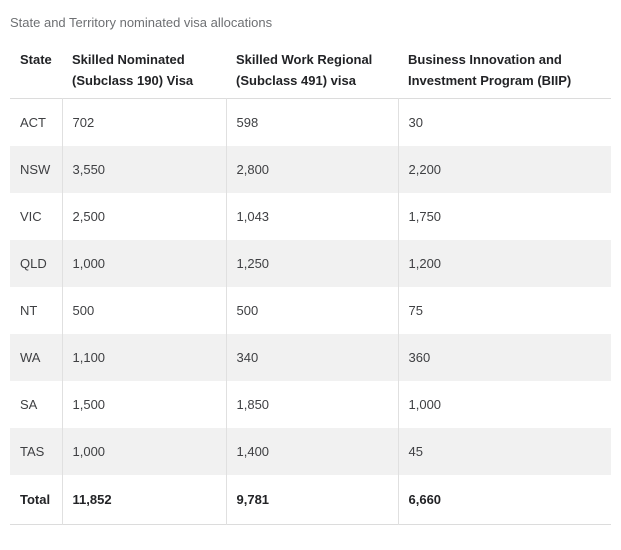 This screenshot has width=621, height=550. Describe the element at coordinates (36, 59) in the screenshot. I see `header-state: State` at that location.